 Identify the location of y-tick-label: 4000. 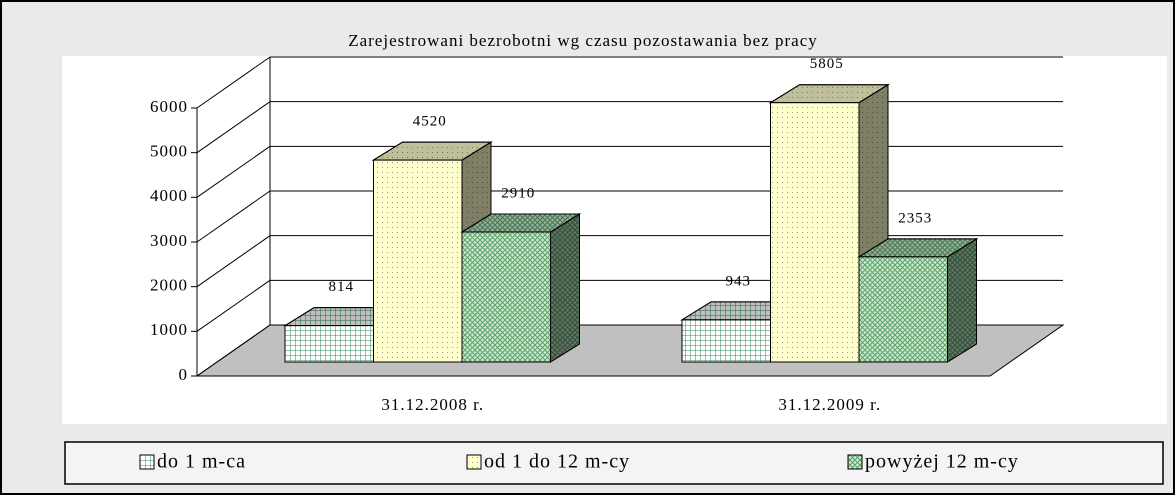
(169, 195).